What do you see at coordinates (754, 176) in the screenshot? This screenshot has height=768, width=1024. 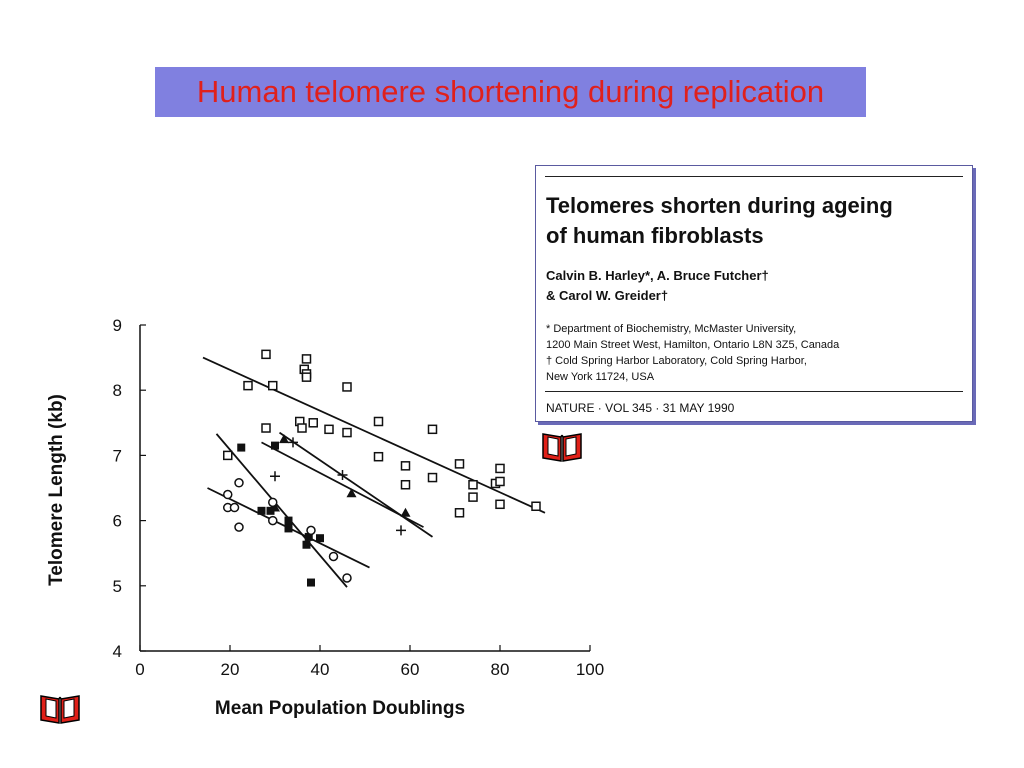 I see `paper-top-rule` at bounding box center [754, 176].